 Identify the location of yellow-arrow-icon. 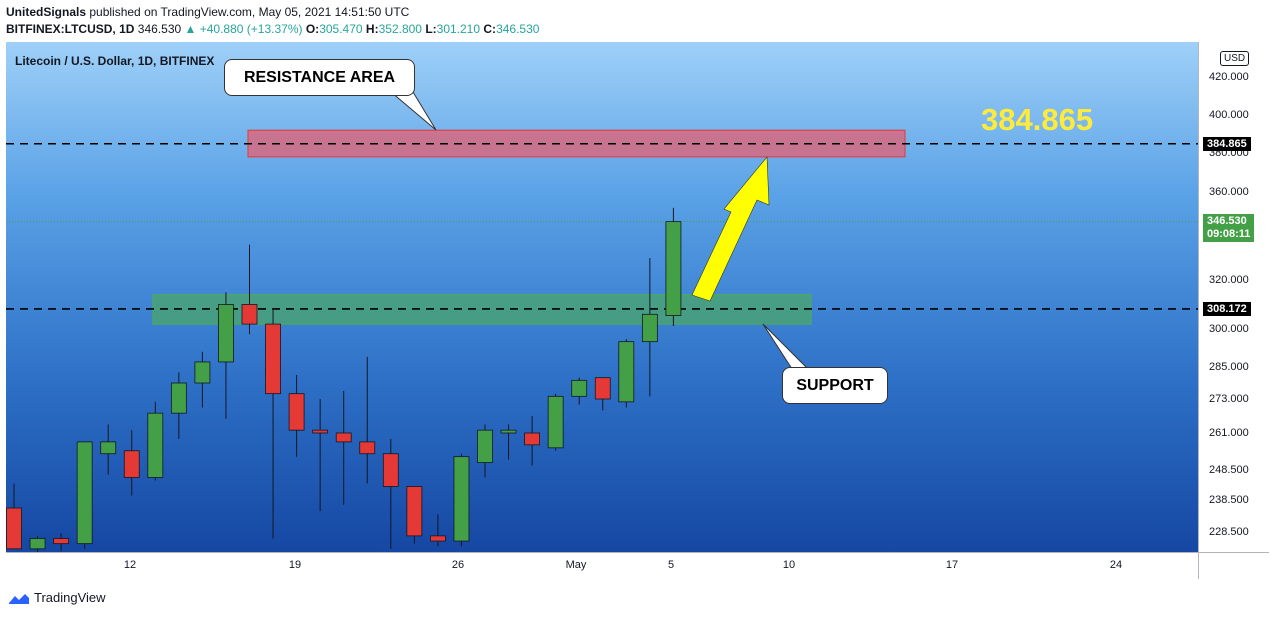
(730, 229).